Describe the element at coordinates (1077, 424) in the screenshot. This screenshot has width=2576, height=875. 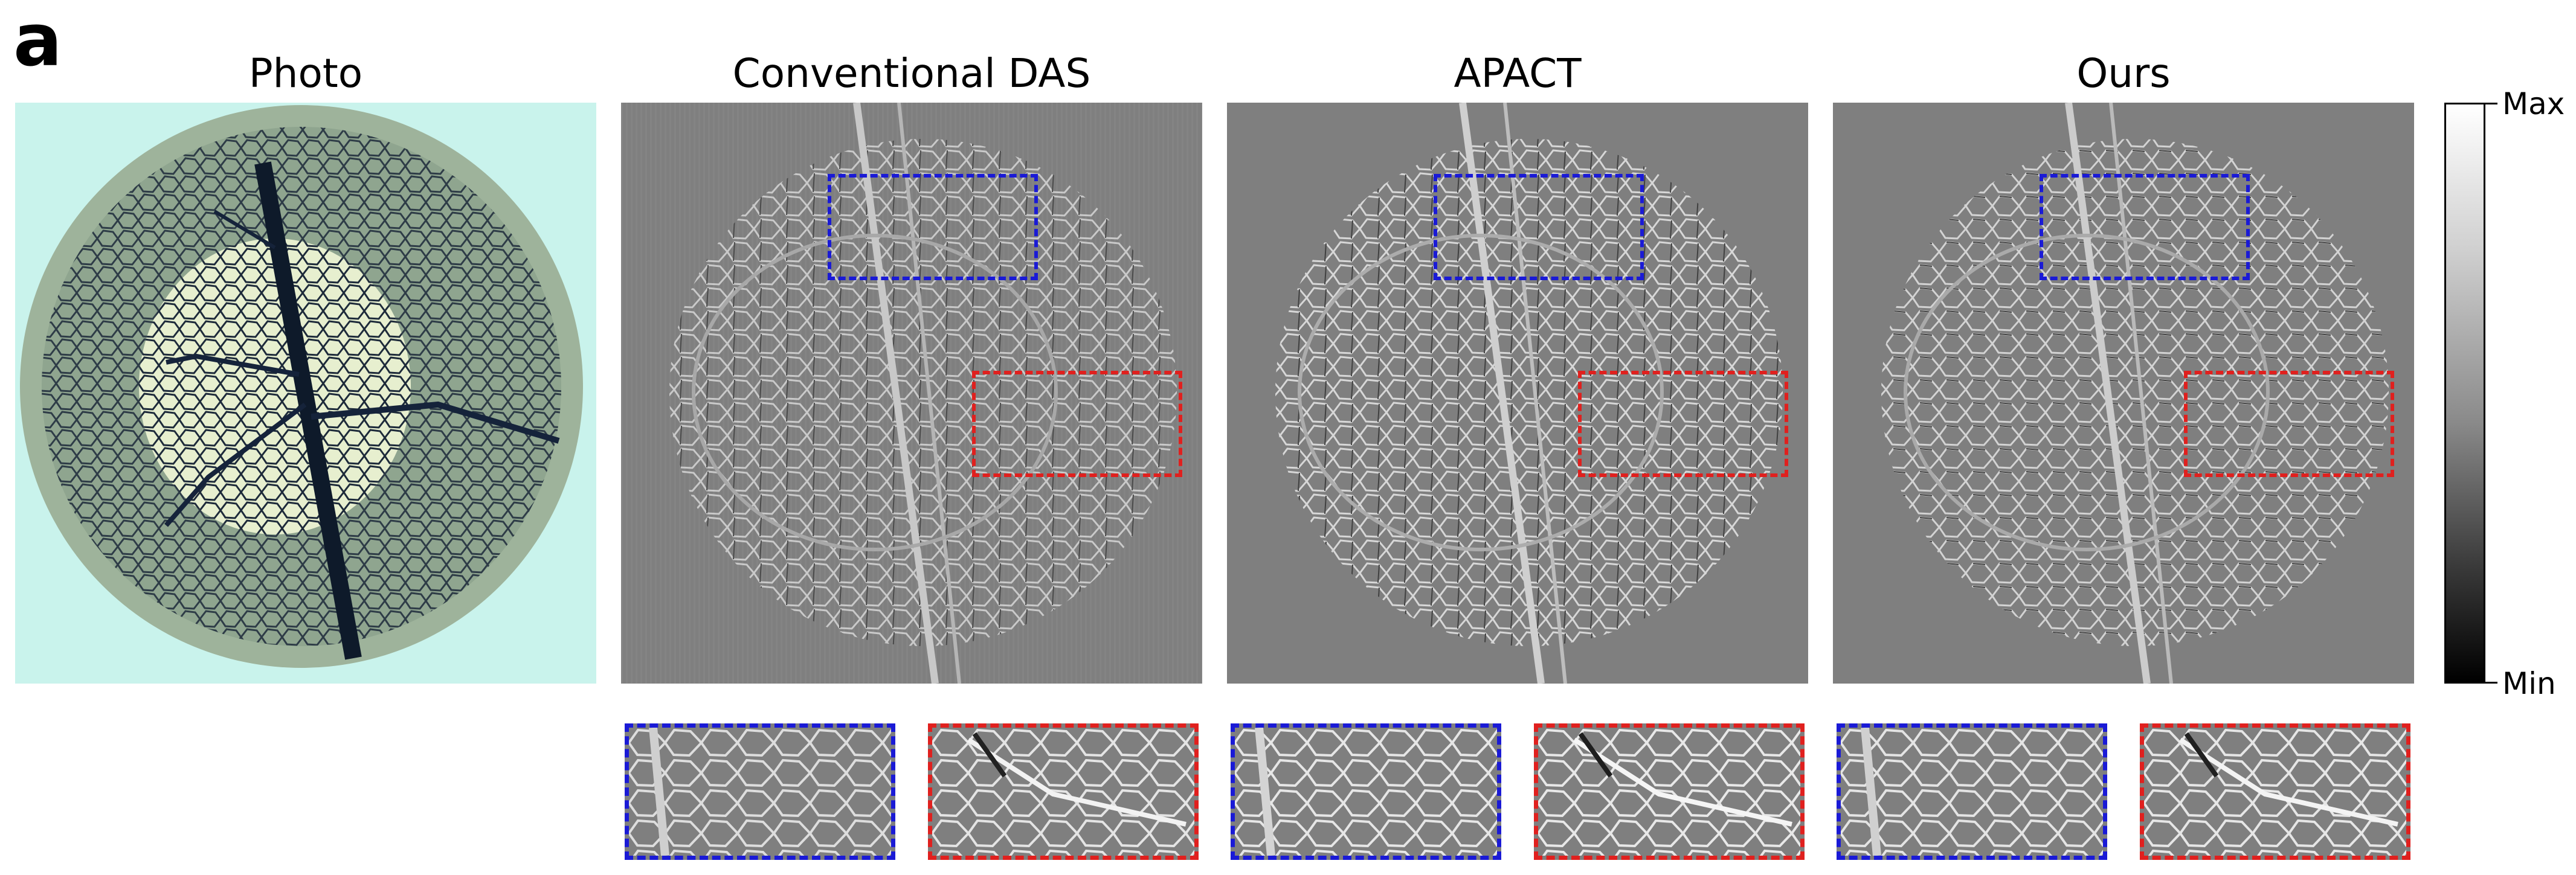
I see `das-red-roi-box` at that location.